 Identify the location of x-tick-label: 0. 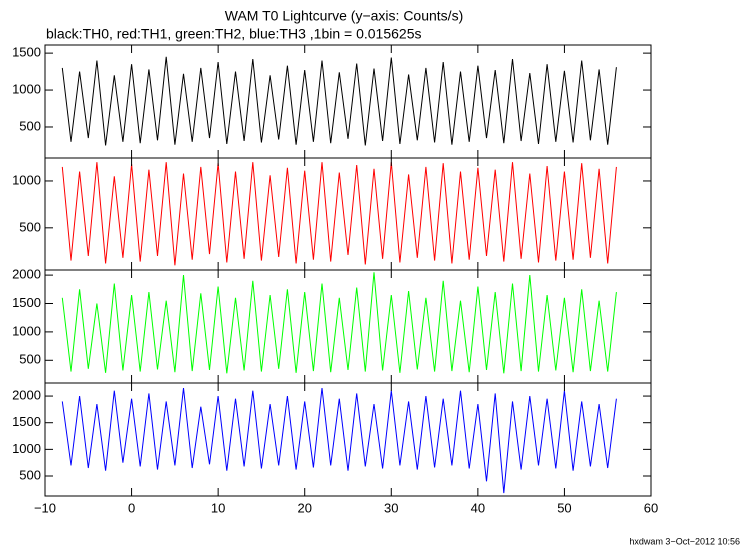
(131, 507).